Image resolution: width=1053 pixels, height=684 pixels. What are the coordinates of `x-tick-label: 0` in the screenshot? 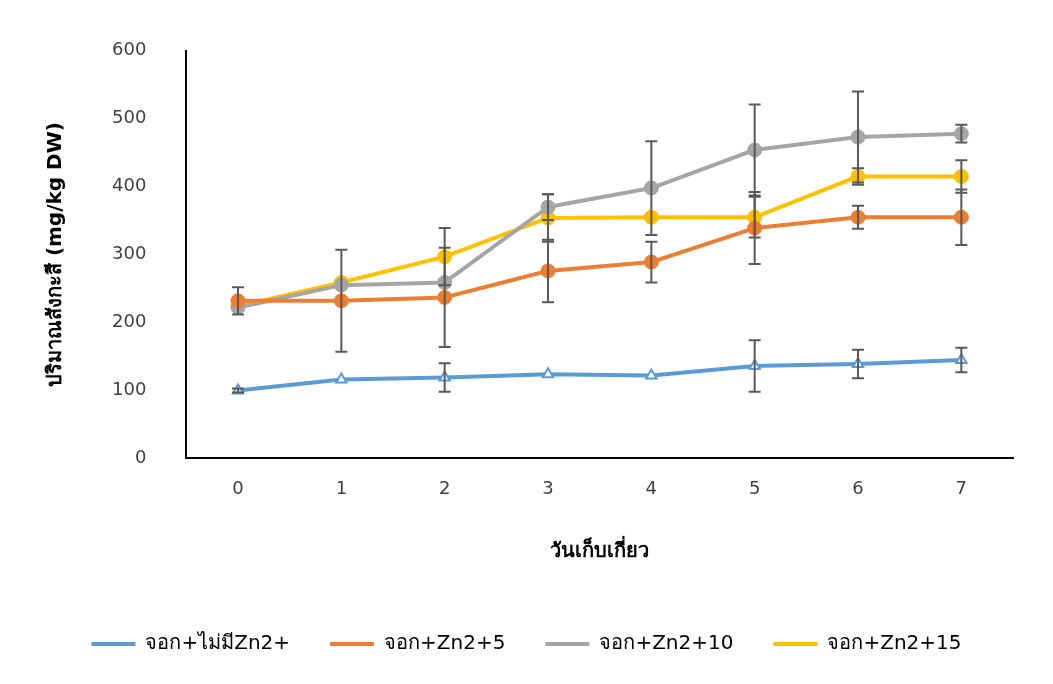 It's located at (238, 487).